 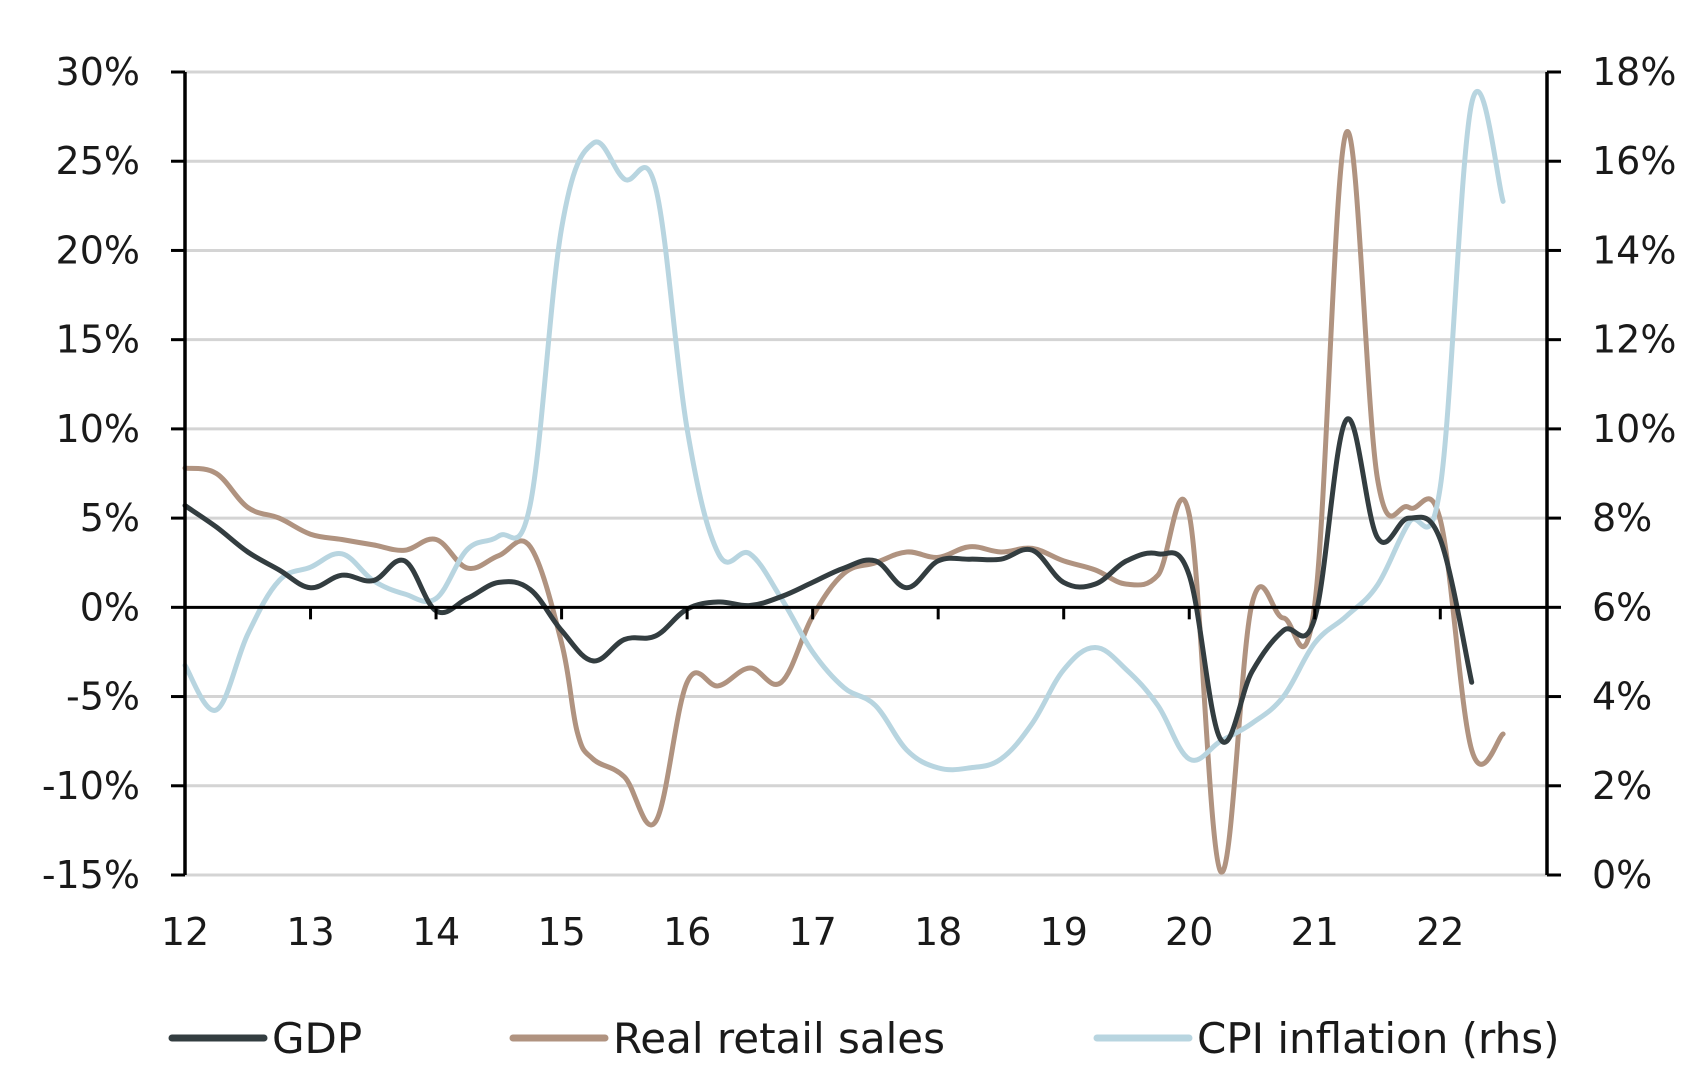 What do you see at coordinates (310, 932) in the screenshot?
I see `x-tick-label: 13` at bounding box center [310, 932].